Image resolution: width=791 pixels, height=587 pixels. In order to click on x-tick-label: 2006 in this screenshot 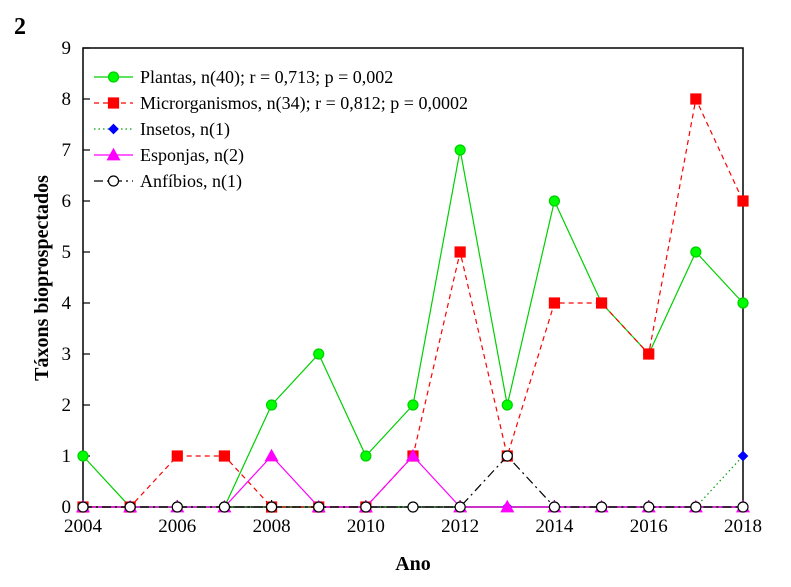, I will do `click(177, 526)`.